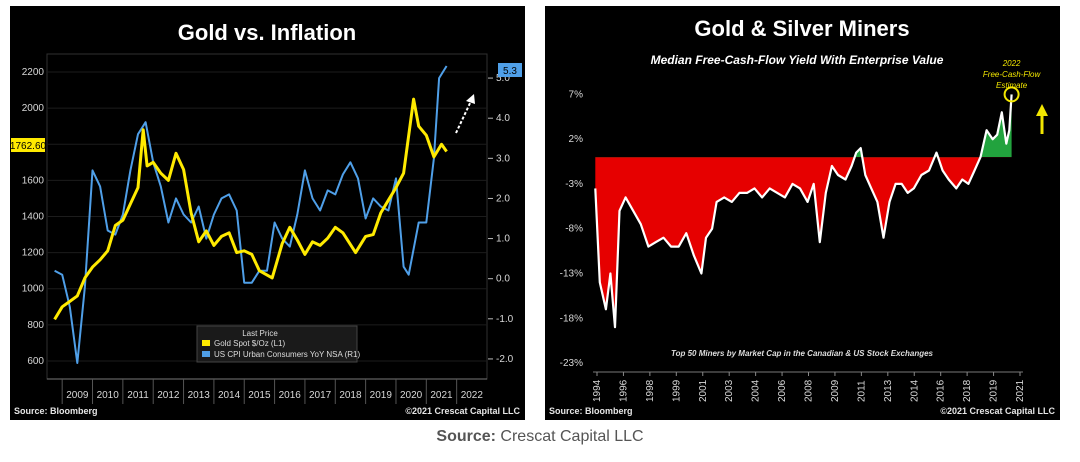  What do you see at coordinates (623, 390) in the screenshot?
I see `miners-x-tick-label: 1996` at bounding box center [623, 390].